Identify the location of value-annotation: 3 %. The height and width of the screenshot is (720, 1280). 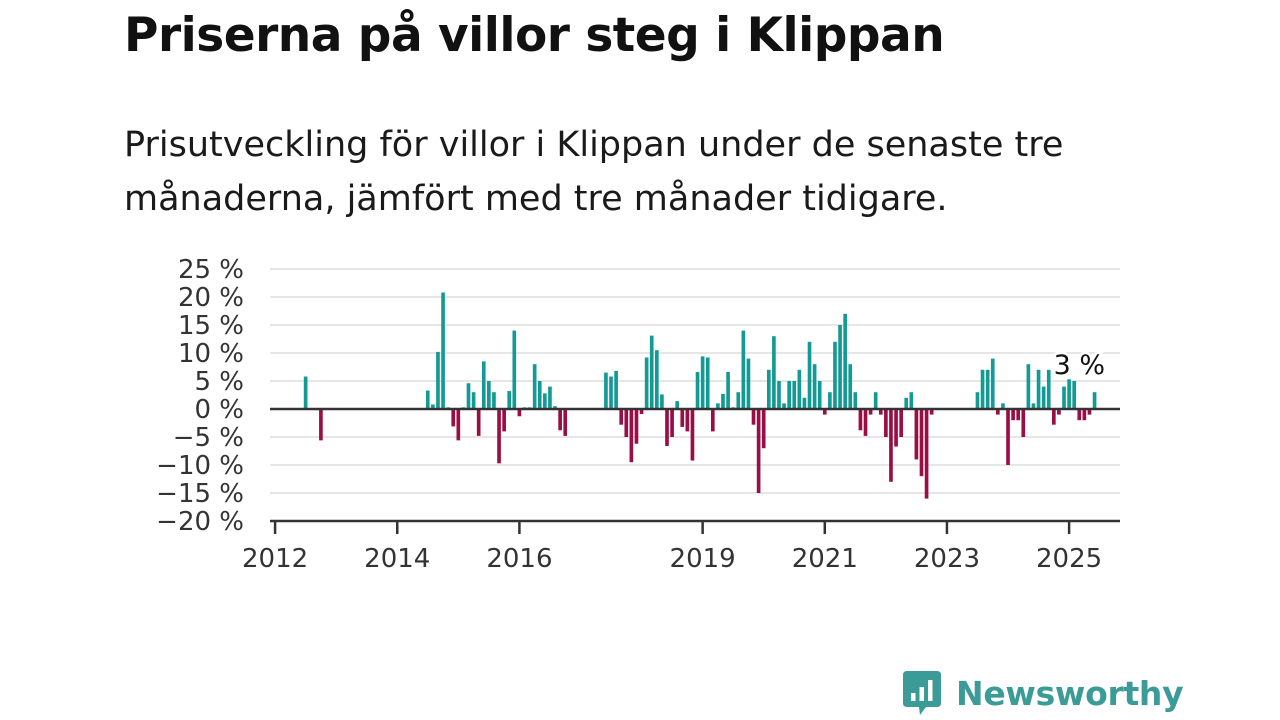
(1079, 365).